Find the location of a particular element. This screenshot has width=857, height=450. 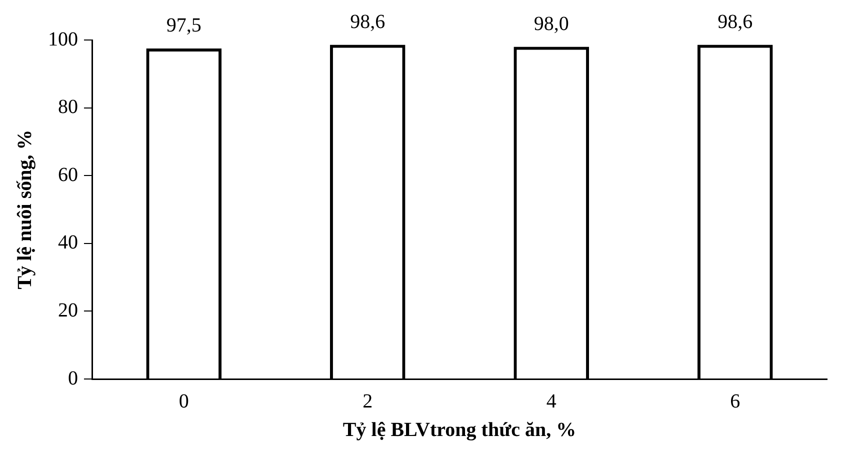

y-tick-label: 60 is located at coordinates (68, 175).